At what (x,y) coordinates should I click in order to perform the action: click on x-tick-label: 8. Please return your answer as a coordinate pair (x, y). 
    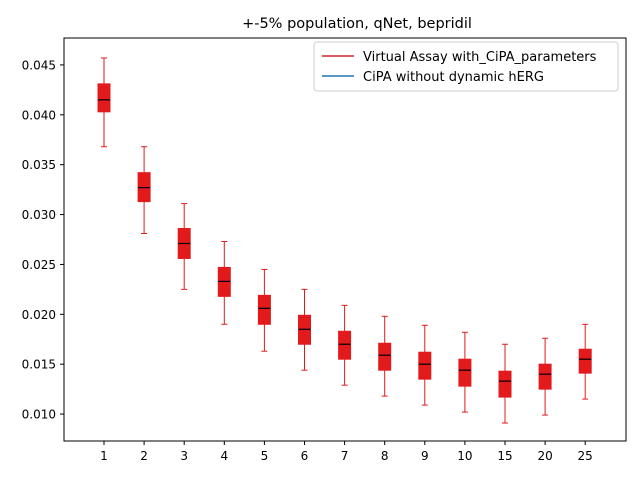
    Looking at the image, I should click on (385, 456).